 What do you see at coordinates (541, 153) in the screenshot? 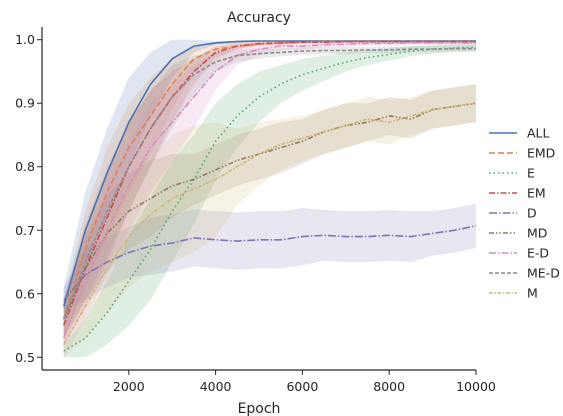
I see `legend-label-emd: EMD` at bounding box center [541, 153].